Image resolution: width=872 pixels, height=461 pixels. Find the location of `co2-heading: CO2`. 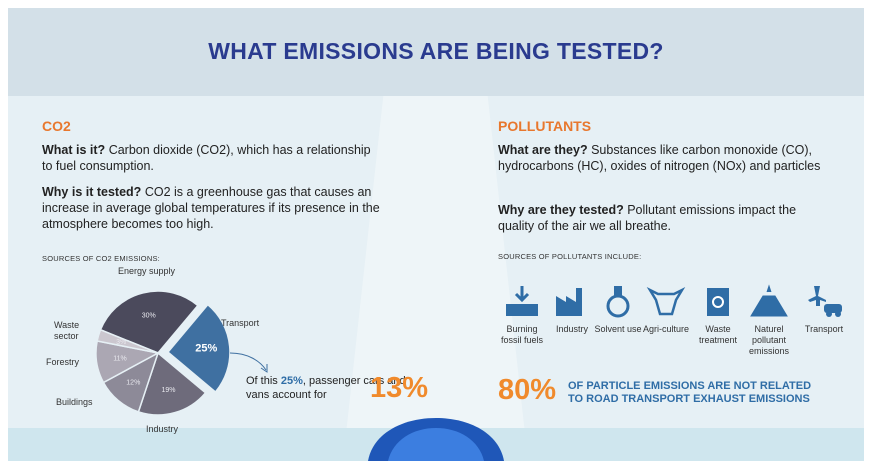

co2-heading: CO2 is located at coordinates (56, 126).